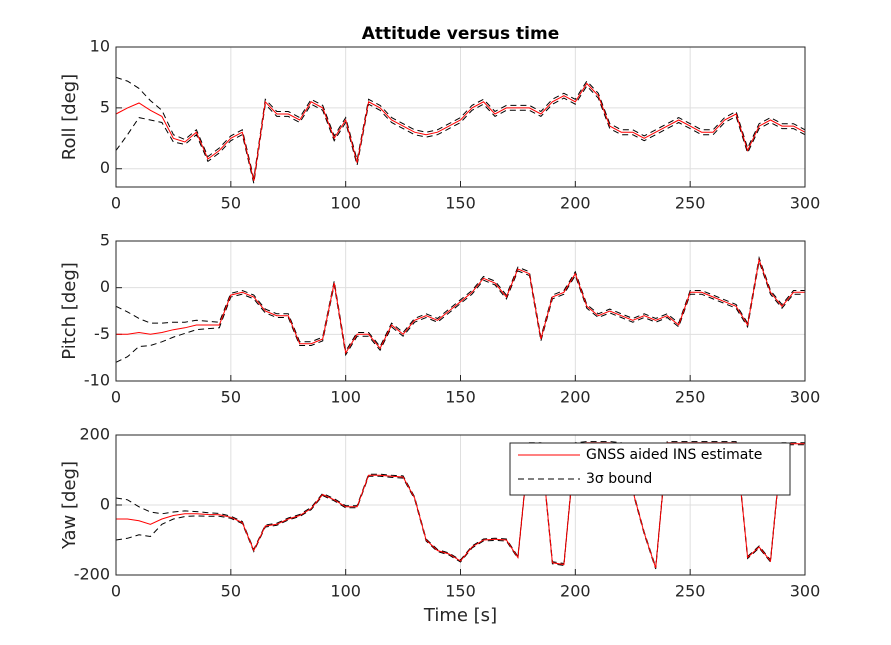  I want to click on y-axis-label: Roll [deg], so click(69, 117).